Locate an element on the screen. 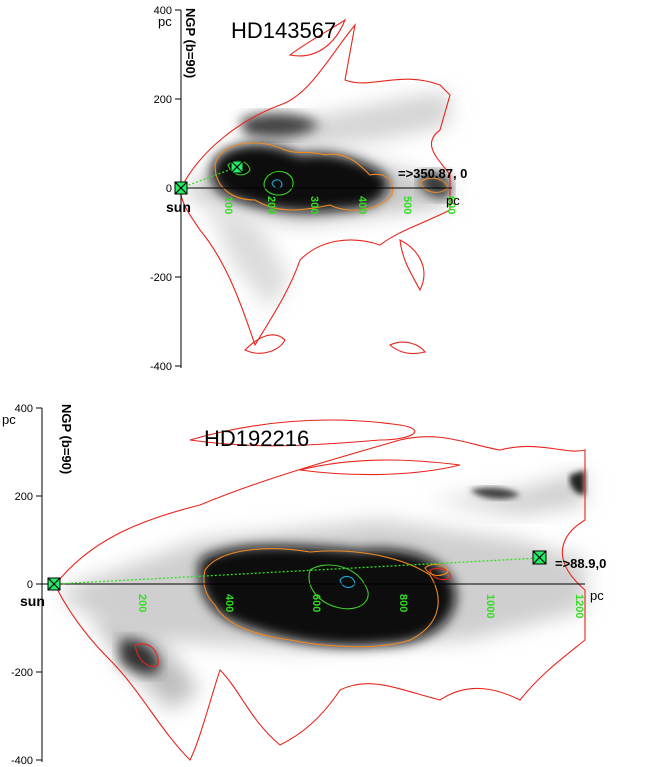 This screenshot has width=656, height=767. direction-label: =>350.87, 0 is located at coordinates (432, 173).